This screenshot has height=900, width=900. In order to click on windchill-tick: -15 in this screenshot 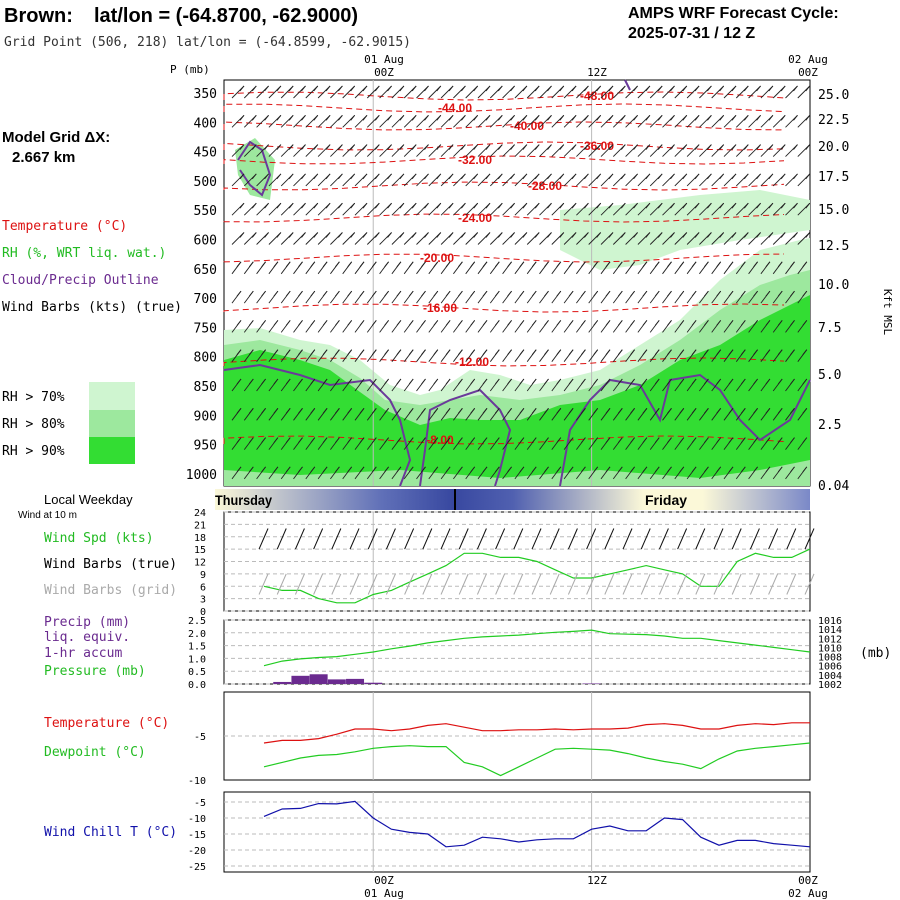, I will do `click(197, 835)`.